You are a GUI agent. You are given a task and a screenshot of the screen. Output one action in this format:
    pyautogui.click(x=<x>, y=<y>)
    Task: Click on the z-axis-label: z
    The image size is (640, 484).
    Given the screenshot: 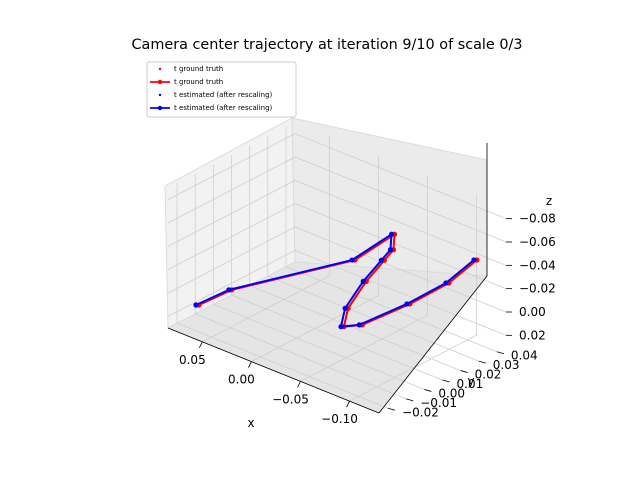 What is the action you would take?
    pyautogui.click(x=549, y=201)
    